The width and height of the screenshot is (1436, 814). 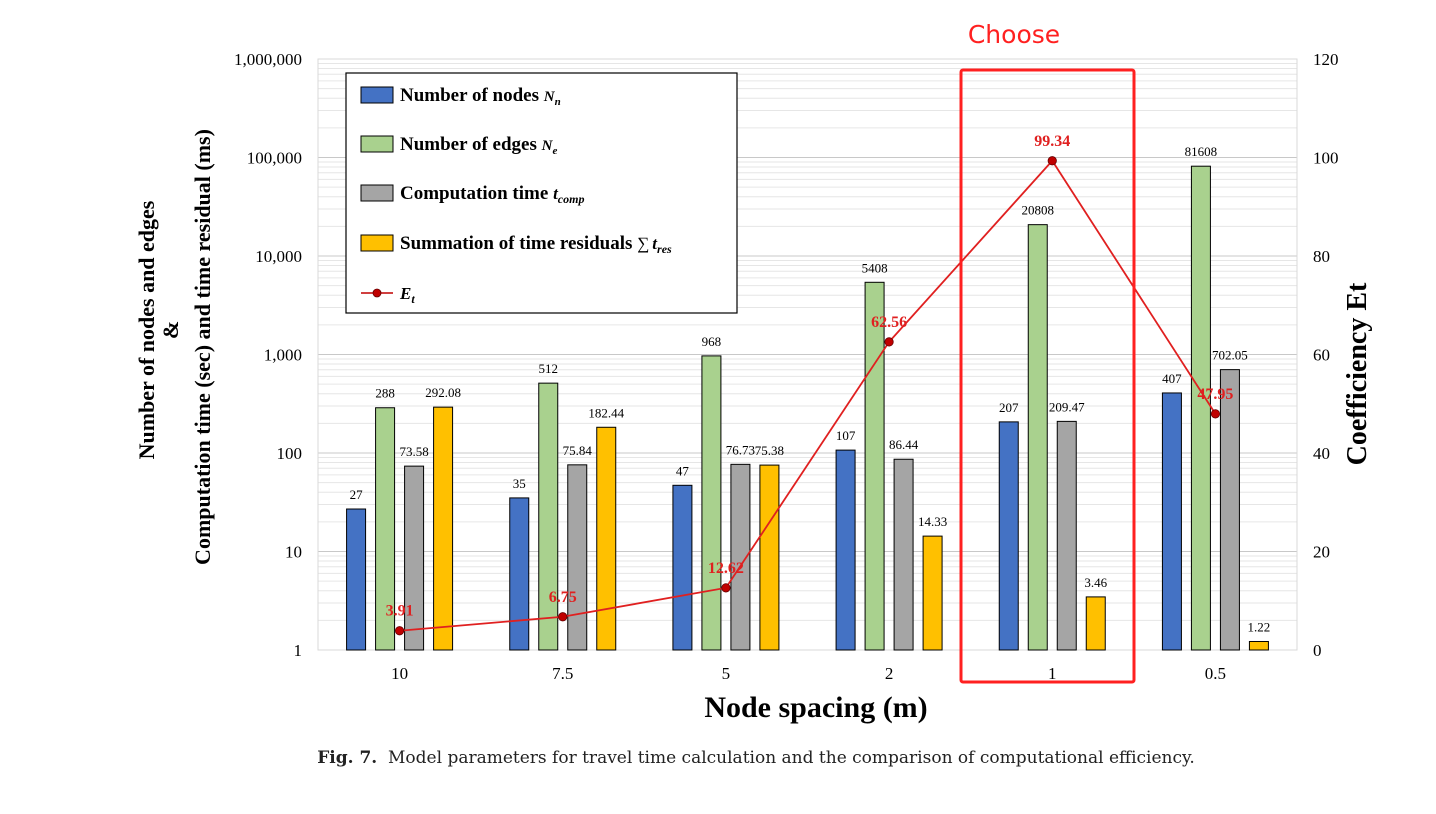 I want to click on bar-value-label: 207, so click(x=1009, y=407).